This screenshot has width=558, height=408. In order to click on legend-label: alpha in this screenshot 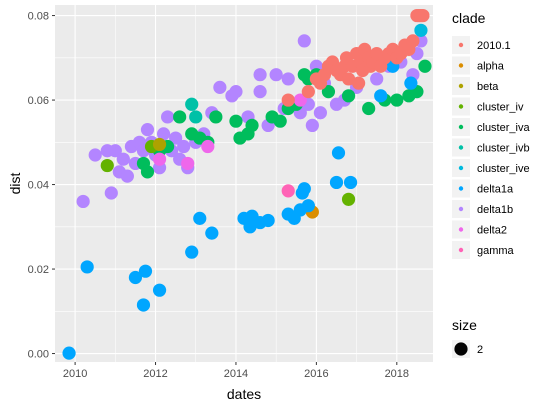, I will do `click(491, 67)`.